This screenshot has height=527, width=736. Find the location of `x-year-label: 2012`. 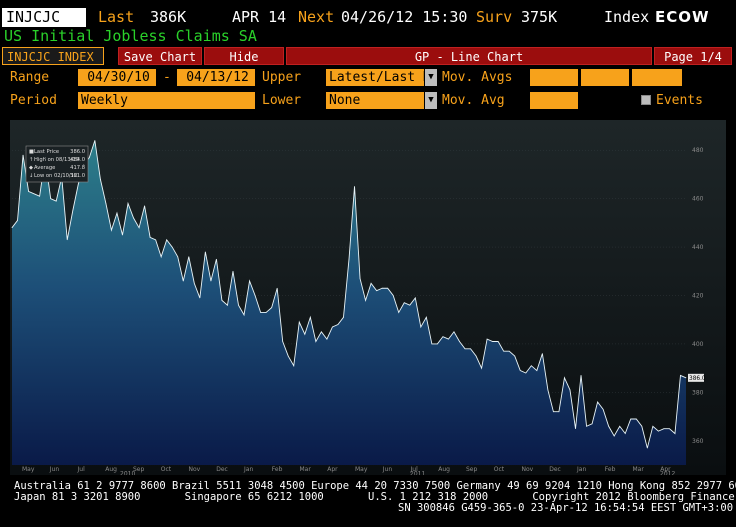

x-year-label: 2012 is located at coordinates (667, 473).